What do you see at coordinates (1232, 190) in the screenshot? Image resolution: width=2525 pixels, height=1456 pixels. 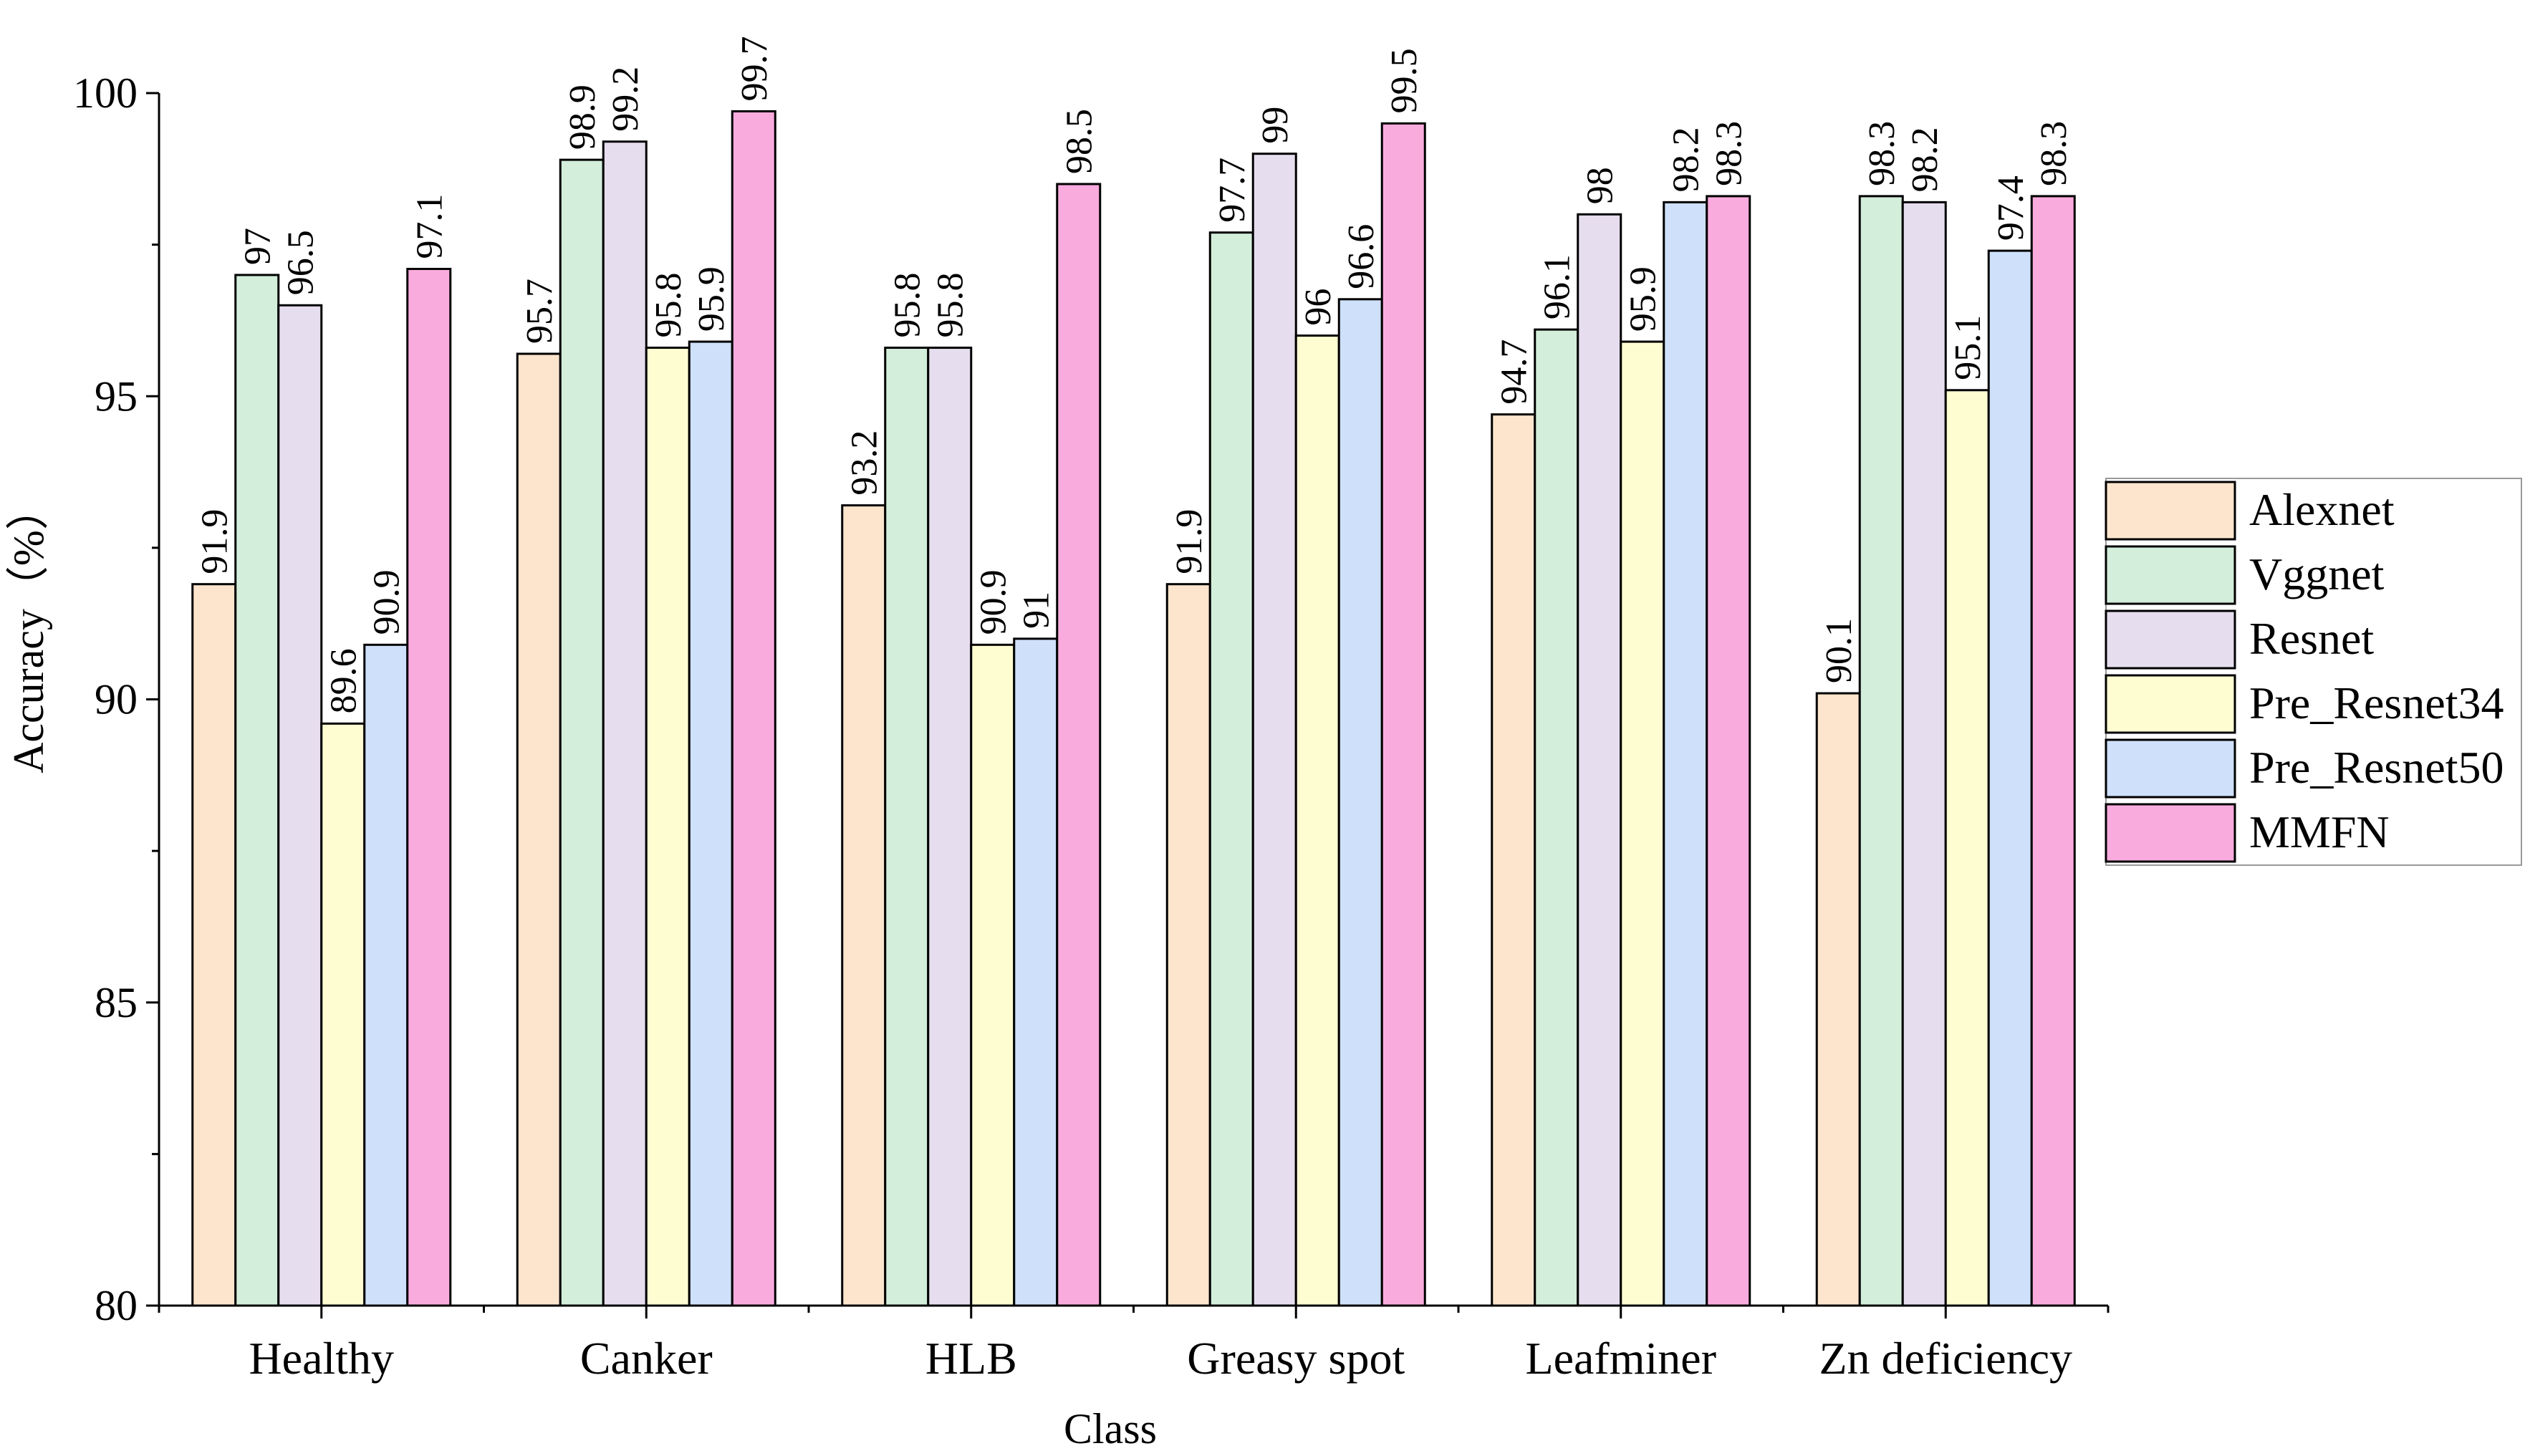 I see `data-label-greasy-spot-vggnet: 97.7` at bounding box center [1232, 190].